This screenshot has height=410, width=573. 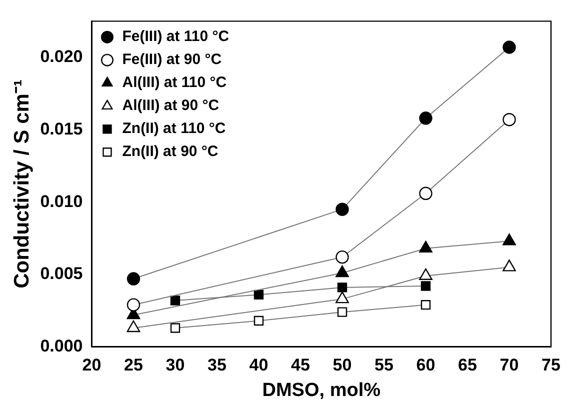 I want to click on x-tick-label: 60, so click(x=426, y=365).